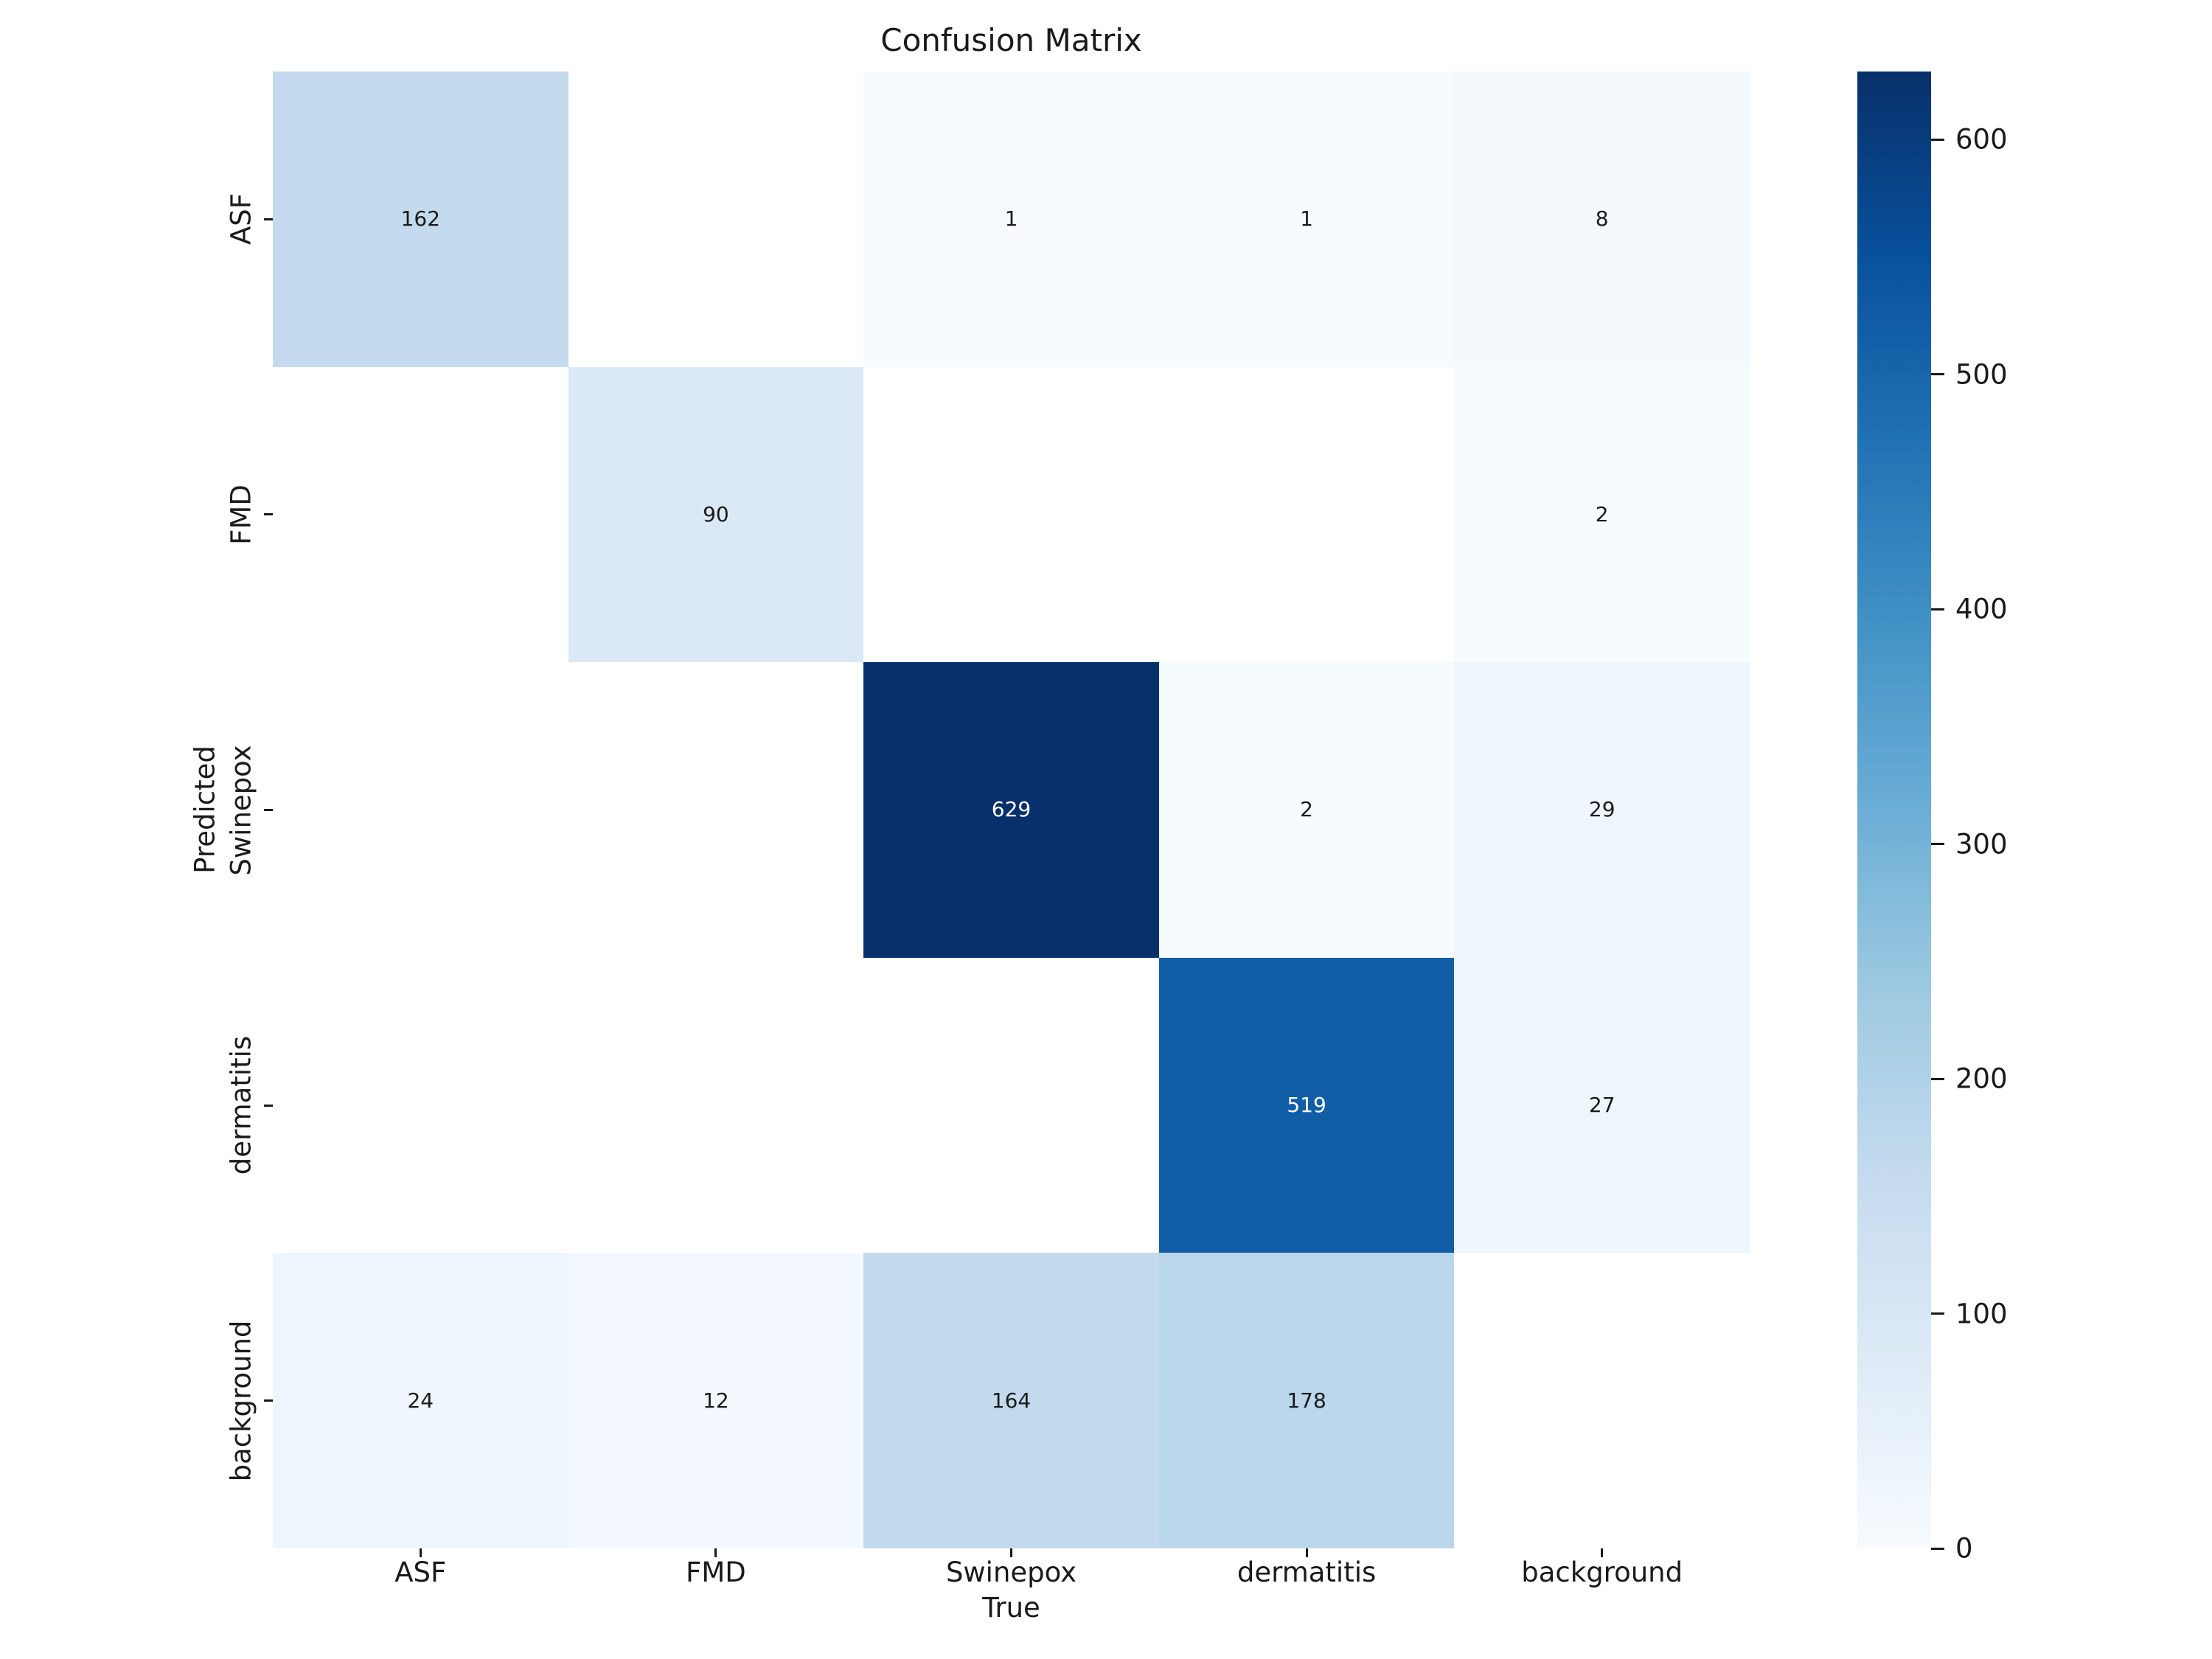 The image size is (2212, 1659). I want to click on colorbar-tick-label: 100, so click(1981, 1314).